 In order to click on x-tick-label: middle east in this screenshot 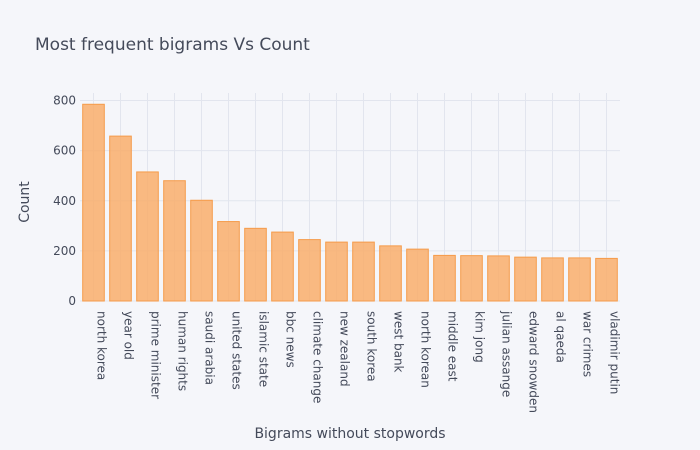, I will do `click(453, 346)`.